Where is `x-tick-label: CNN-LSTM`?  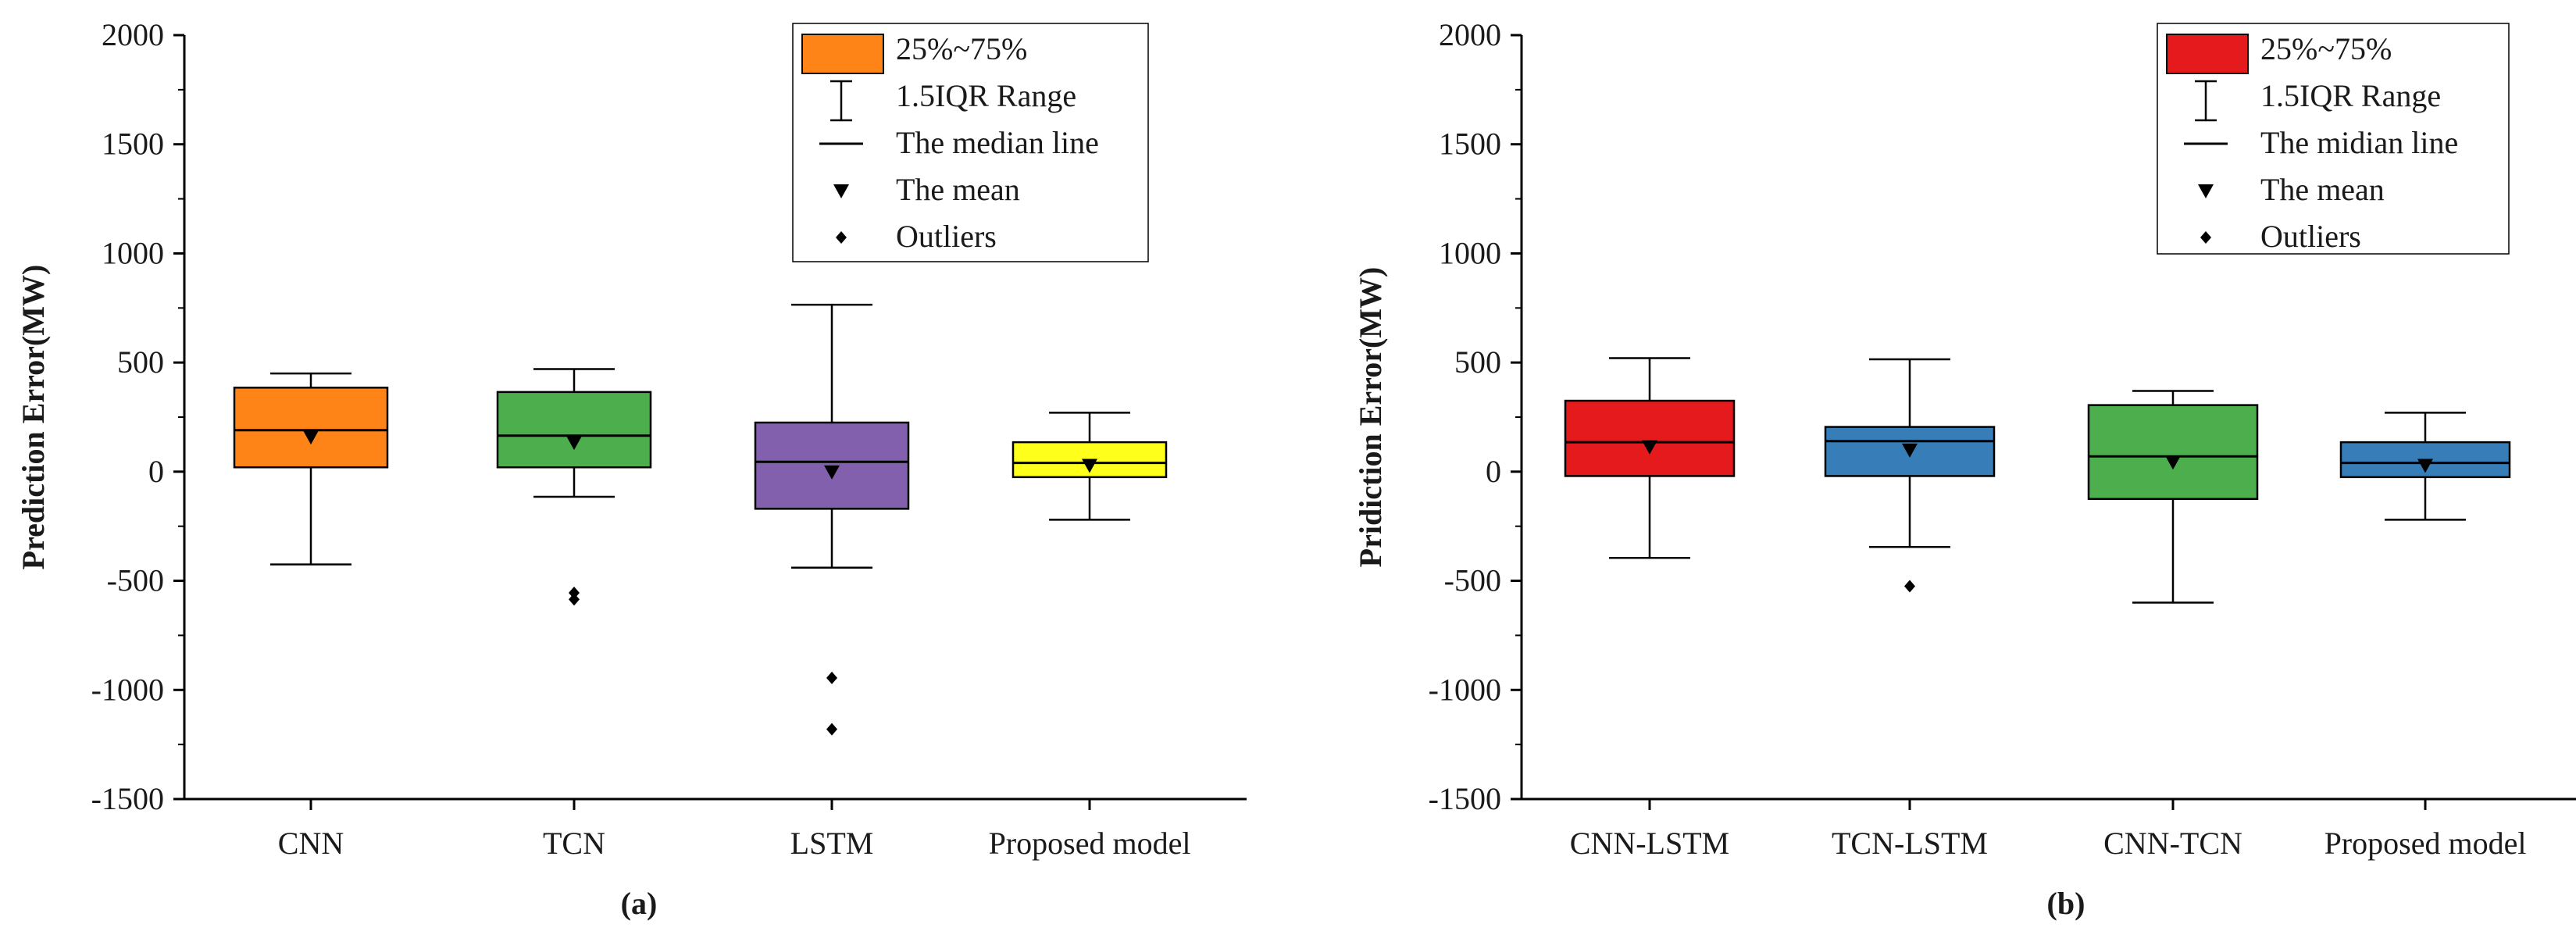 x-tick-label: CNN-LSTM is located at coordinates (1649, 843).